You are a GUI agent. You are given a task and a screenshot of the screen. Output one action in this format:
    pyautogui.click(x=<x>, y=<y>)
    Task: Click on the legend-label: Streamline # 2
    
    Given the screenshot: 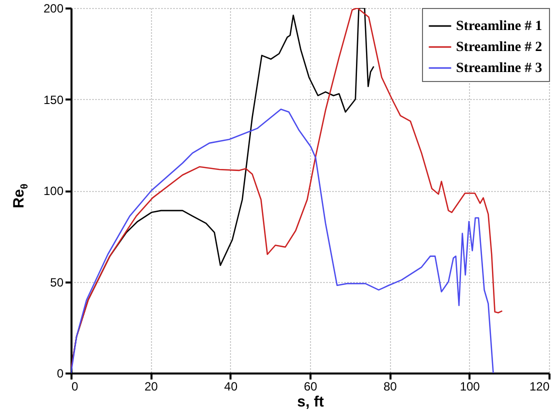 What is the action you would take?
    pyautogui.click(x=499, y=47)
    